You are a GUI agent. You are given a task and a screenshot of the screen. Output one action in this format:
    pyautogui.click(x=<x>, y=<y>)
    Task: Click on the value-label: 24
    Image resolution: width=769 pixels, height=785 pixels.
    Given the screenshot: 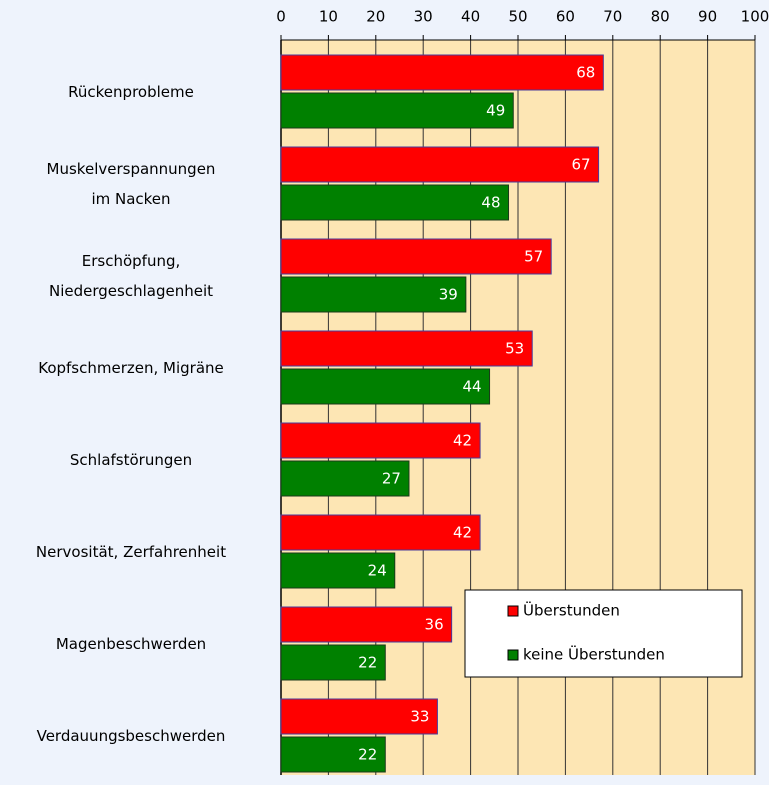 What is the action you would take?
    pyautogui.click(x=377, y=571)
    